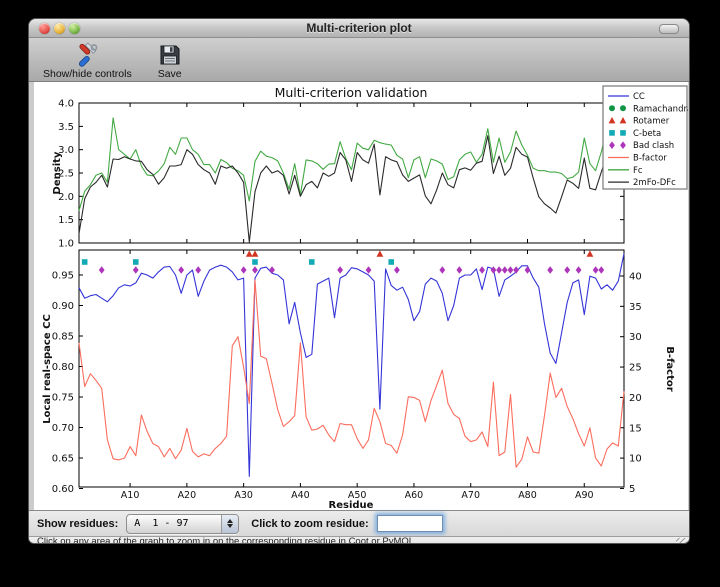 The image size is (720, 587). Describe the element at coordinates (66, 127) in the screenshot. I see `svg-text: 3.5` at that location.